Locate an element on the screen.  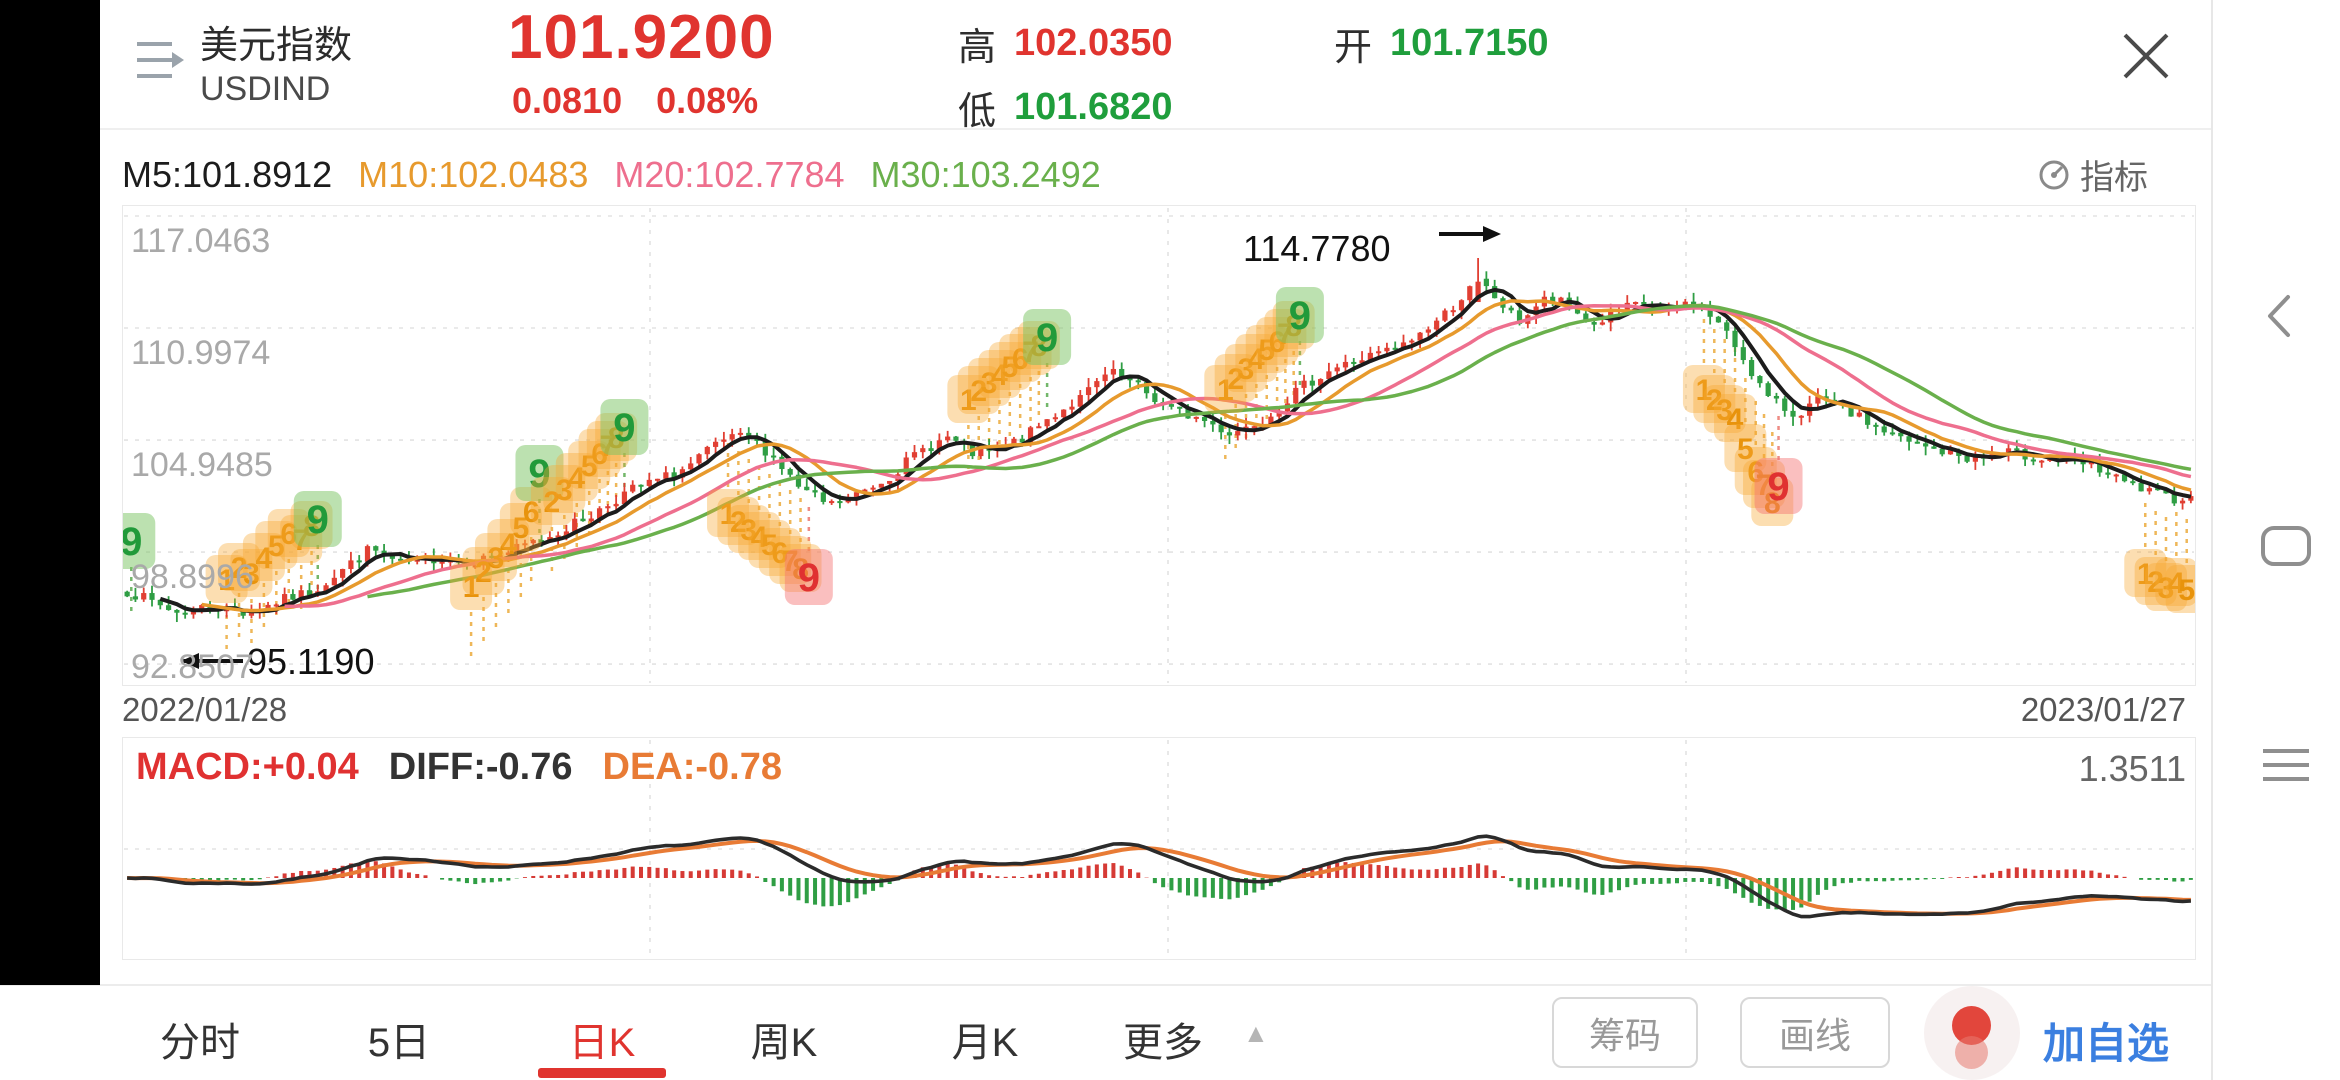
stat-open-value: 101.7150 is located at coordinates (1469, 43).